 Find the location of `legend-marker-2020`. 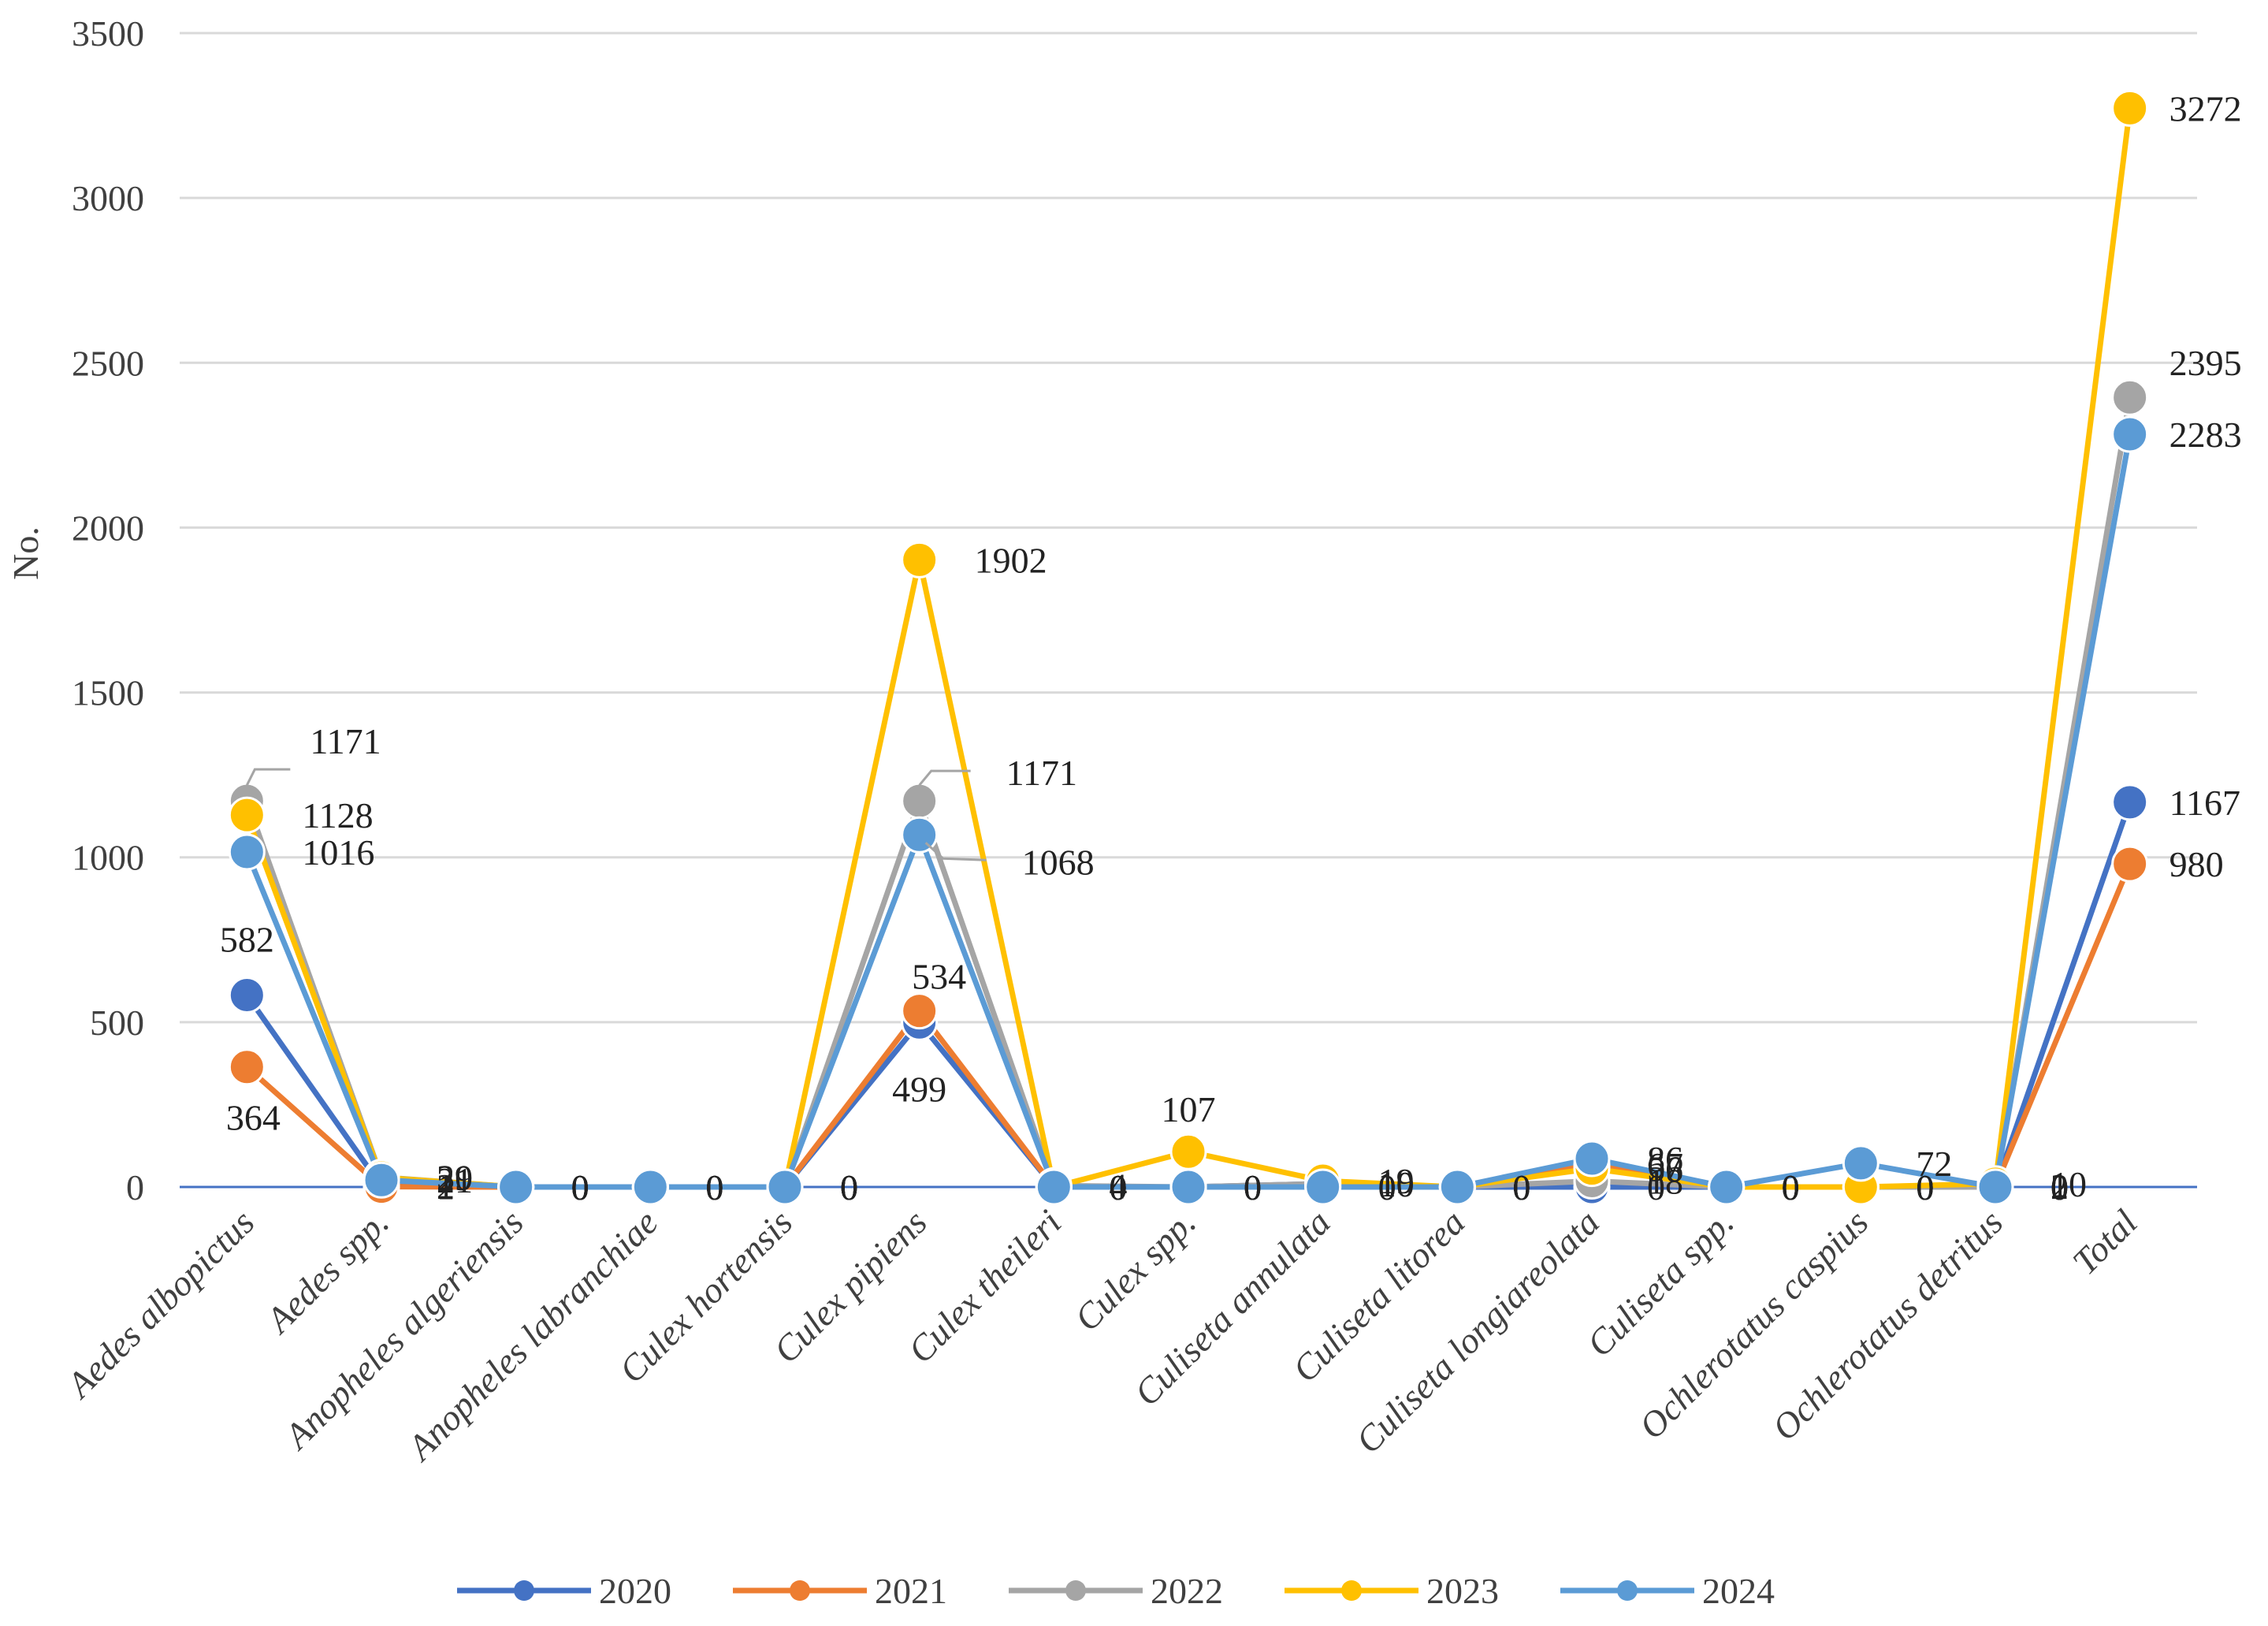

legend-marker-2020 is located at coordinates (524, 1590).